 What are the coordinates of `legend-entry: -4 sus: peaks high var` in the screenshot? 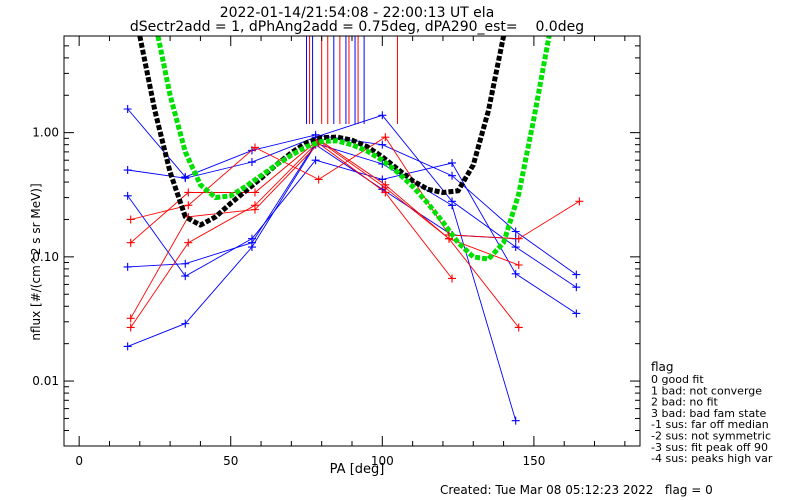 It's located at (712, 458).